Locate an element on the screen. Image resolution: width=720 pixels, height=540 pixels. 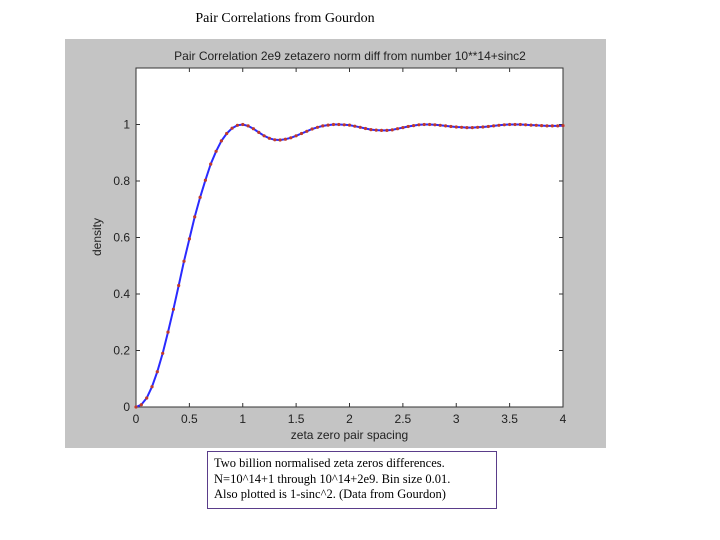
y-tick-label: 0.6 is located at coordinates (121, 238).